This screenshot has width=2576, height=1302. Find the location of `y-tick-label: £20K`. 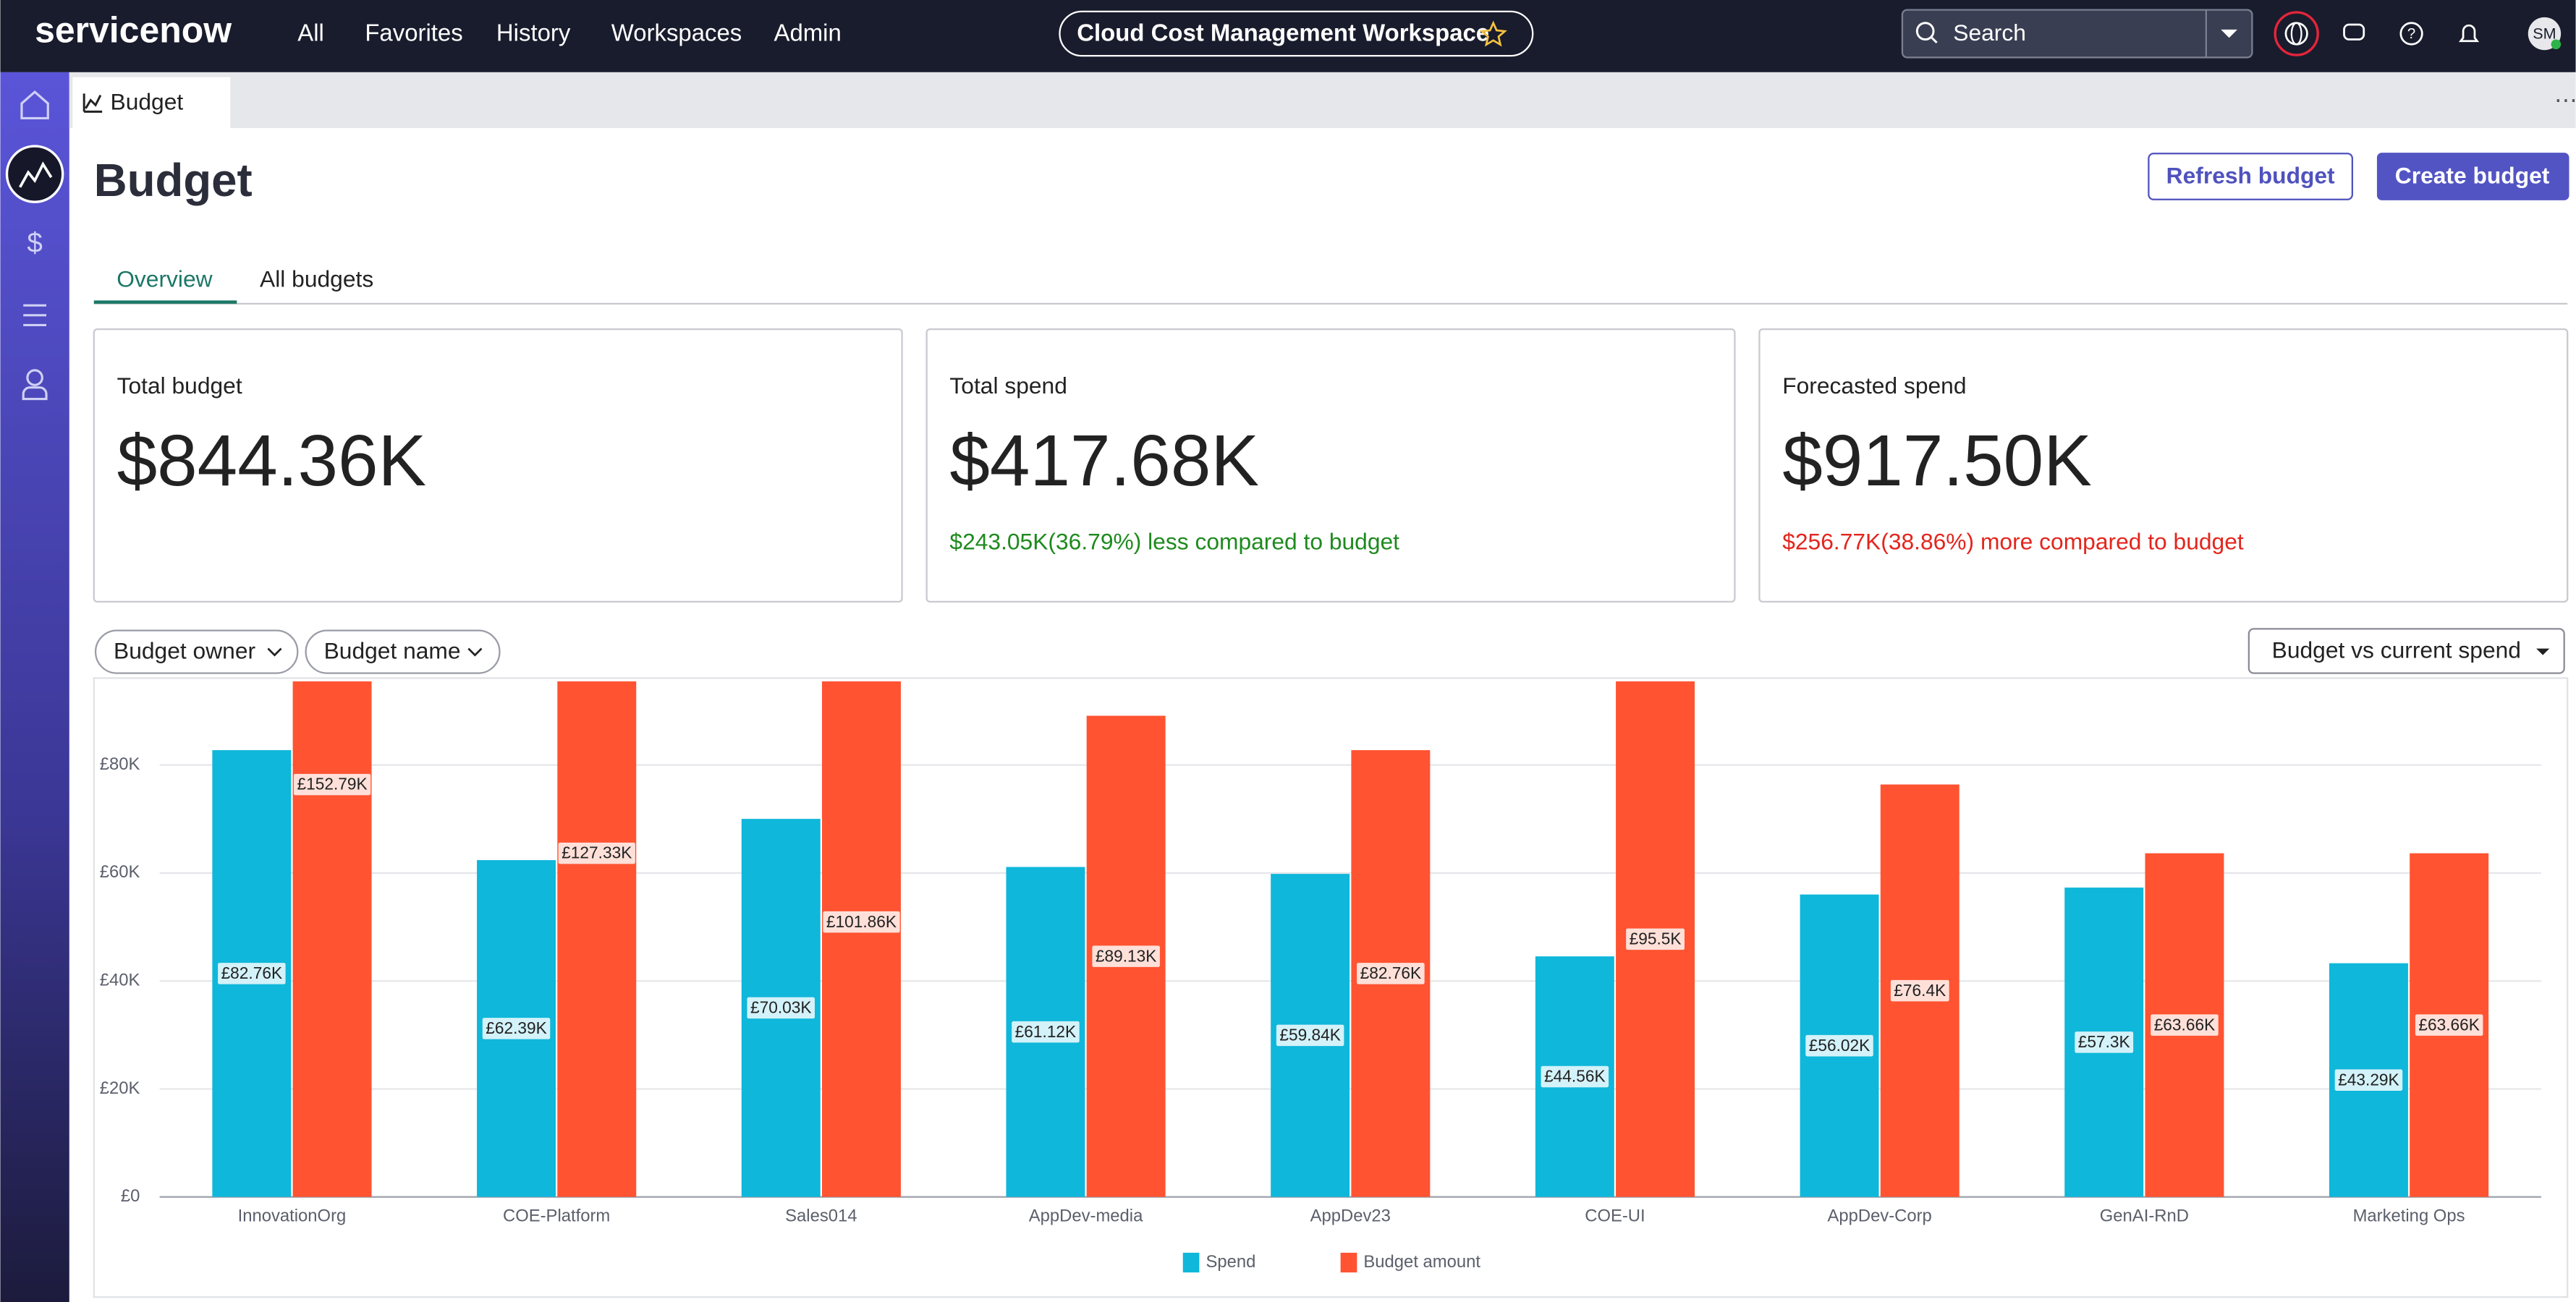

y-tick-label: £20K is located at coordinates (120, 1088).